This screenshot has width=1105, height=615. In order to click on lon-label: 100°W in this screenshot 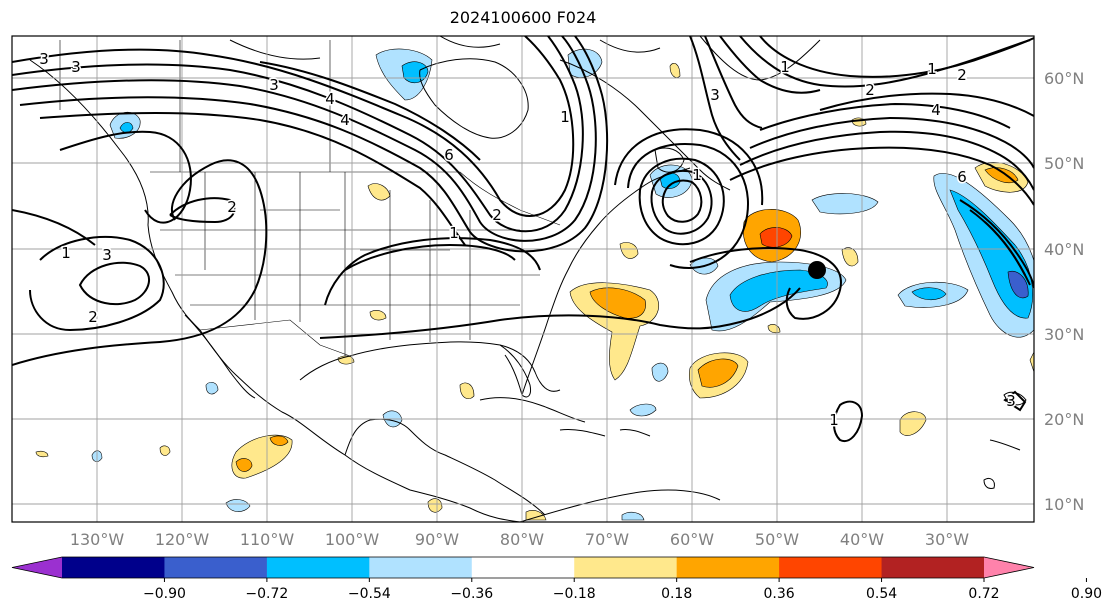, I will do `click(352, 539)`.